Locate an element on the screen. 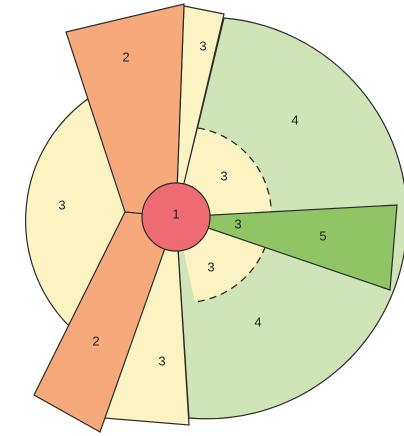  label-inner-upper: 3 is located at coordinates (223, 175).